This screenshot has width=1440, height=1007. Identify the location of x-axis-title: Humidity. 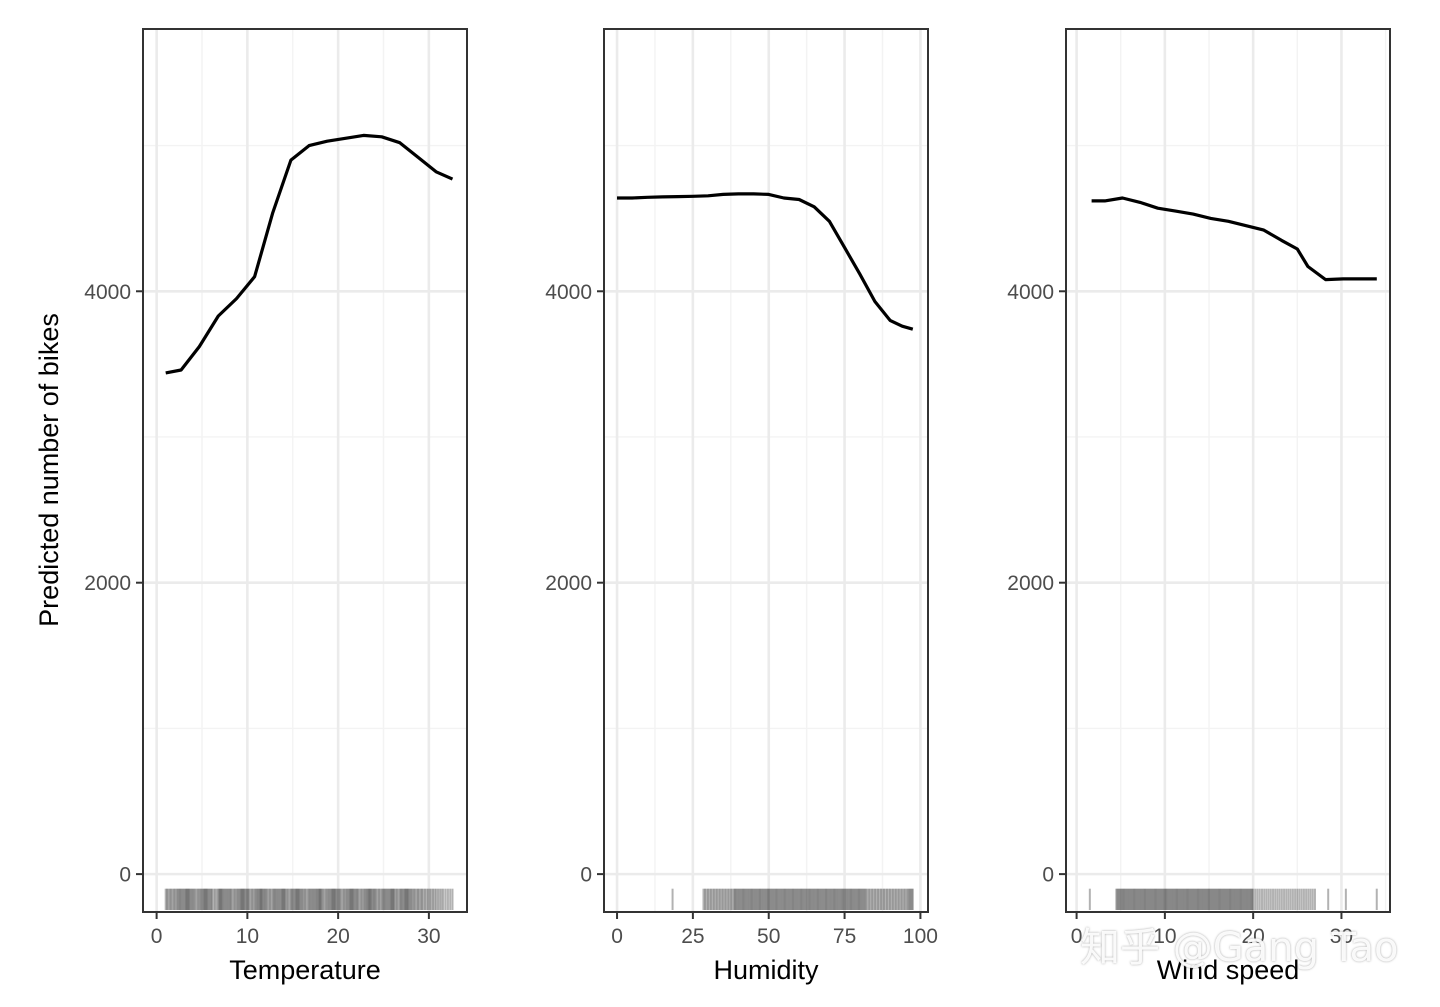
(766, 970).